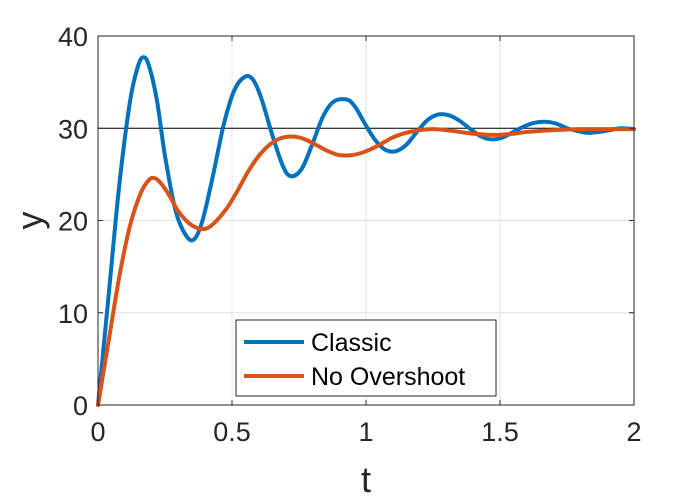 The width and height of the screenshot is (700, 500). I want to click on legend-box, so click(366, 358).